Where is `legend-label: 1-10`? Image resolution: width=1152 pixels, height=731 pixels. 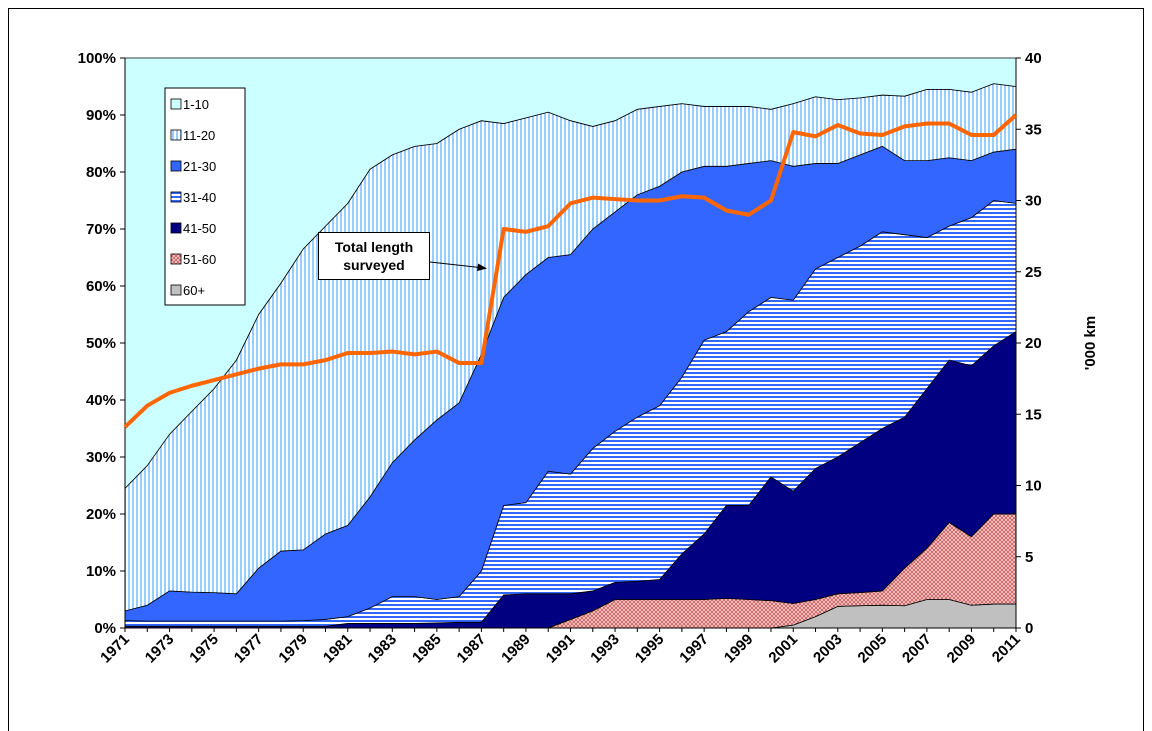
legend-label: 1-10 is located at coordinates (196, 104).